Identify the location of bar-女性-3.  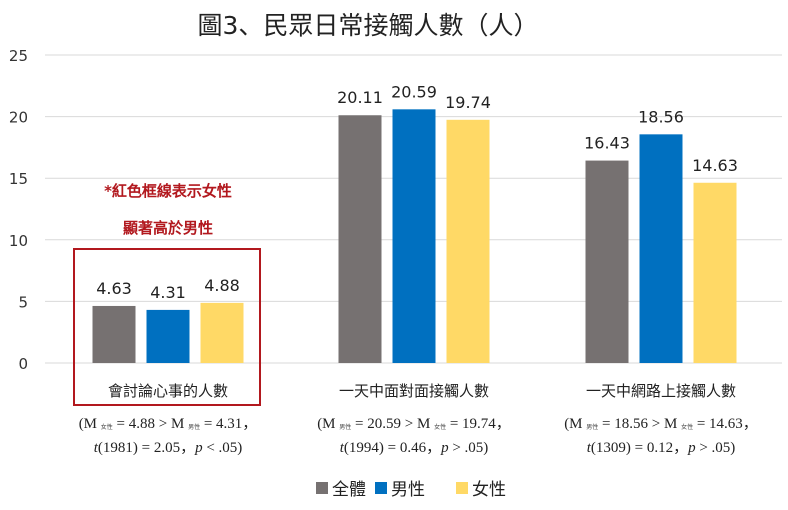
(715, 272).